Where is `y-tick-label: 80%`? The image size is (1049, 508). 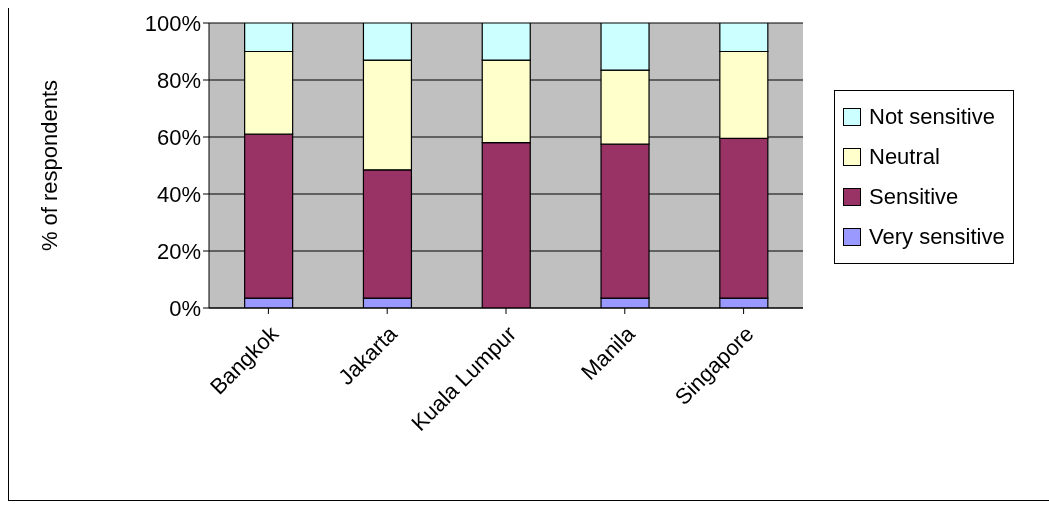
y-tick-label: 80% is located at coordinates (178, 80).